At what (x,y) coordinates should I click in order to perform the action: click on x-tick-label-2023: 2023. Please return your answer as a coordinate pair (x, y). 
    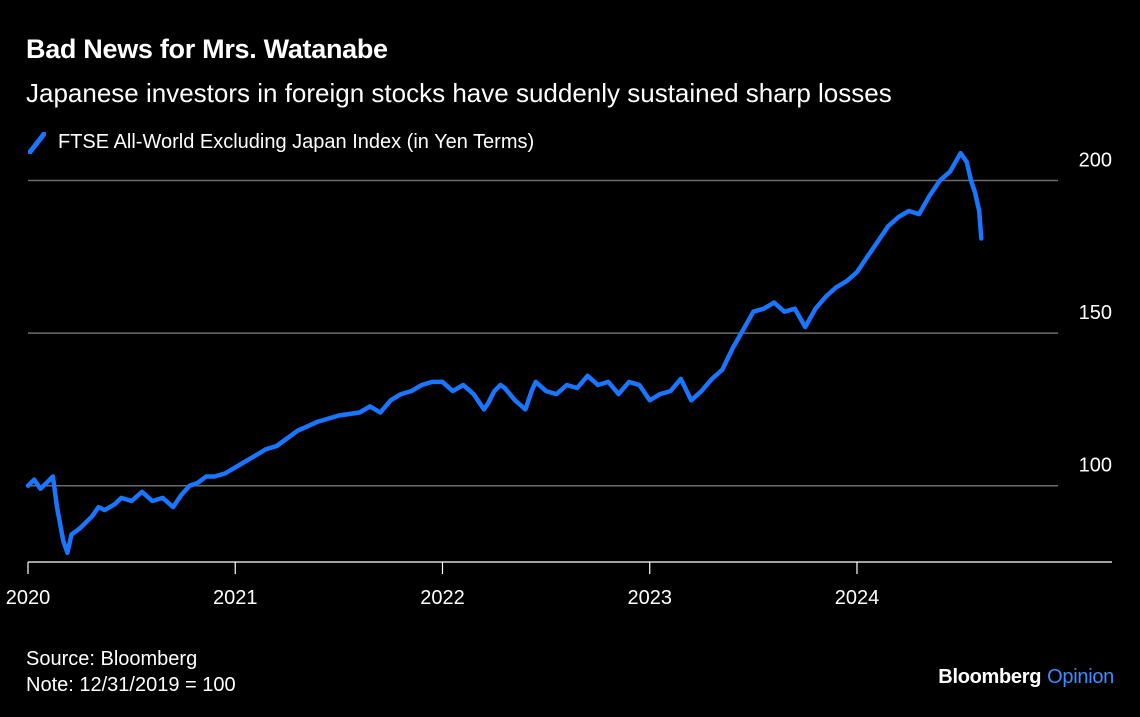
    Looking at the image, I should click on (649, 598).